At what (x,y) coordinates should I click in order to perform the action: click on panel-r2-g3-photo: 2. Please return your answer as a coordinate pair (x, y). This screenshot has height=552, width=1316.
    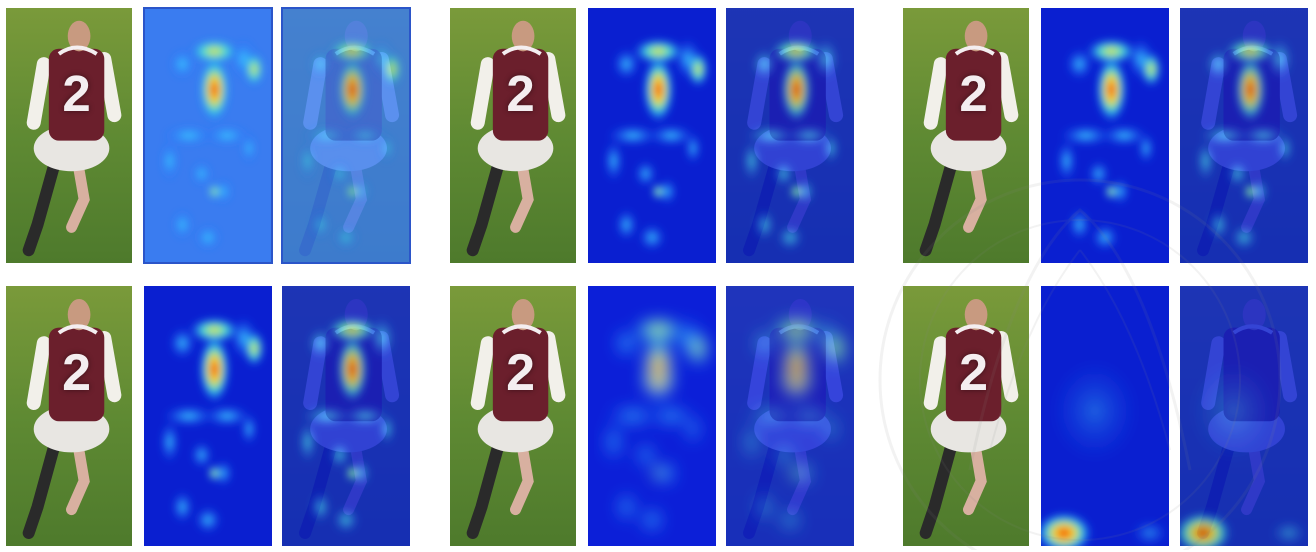
    Looking at the image, I should click on (966, 416).